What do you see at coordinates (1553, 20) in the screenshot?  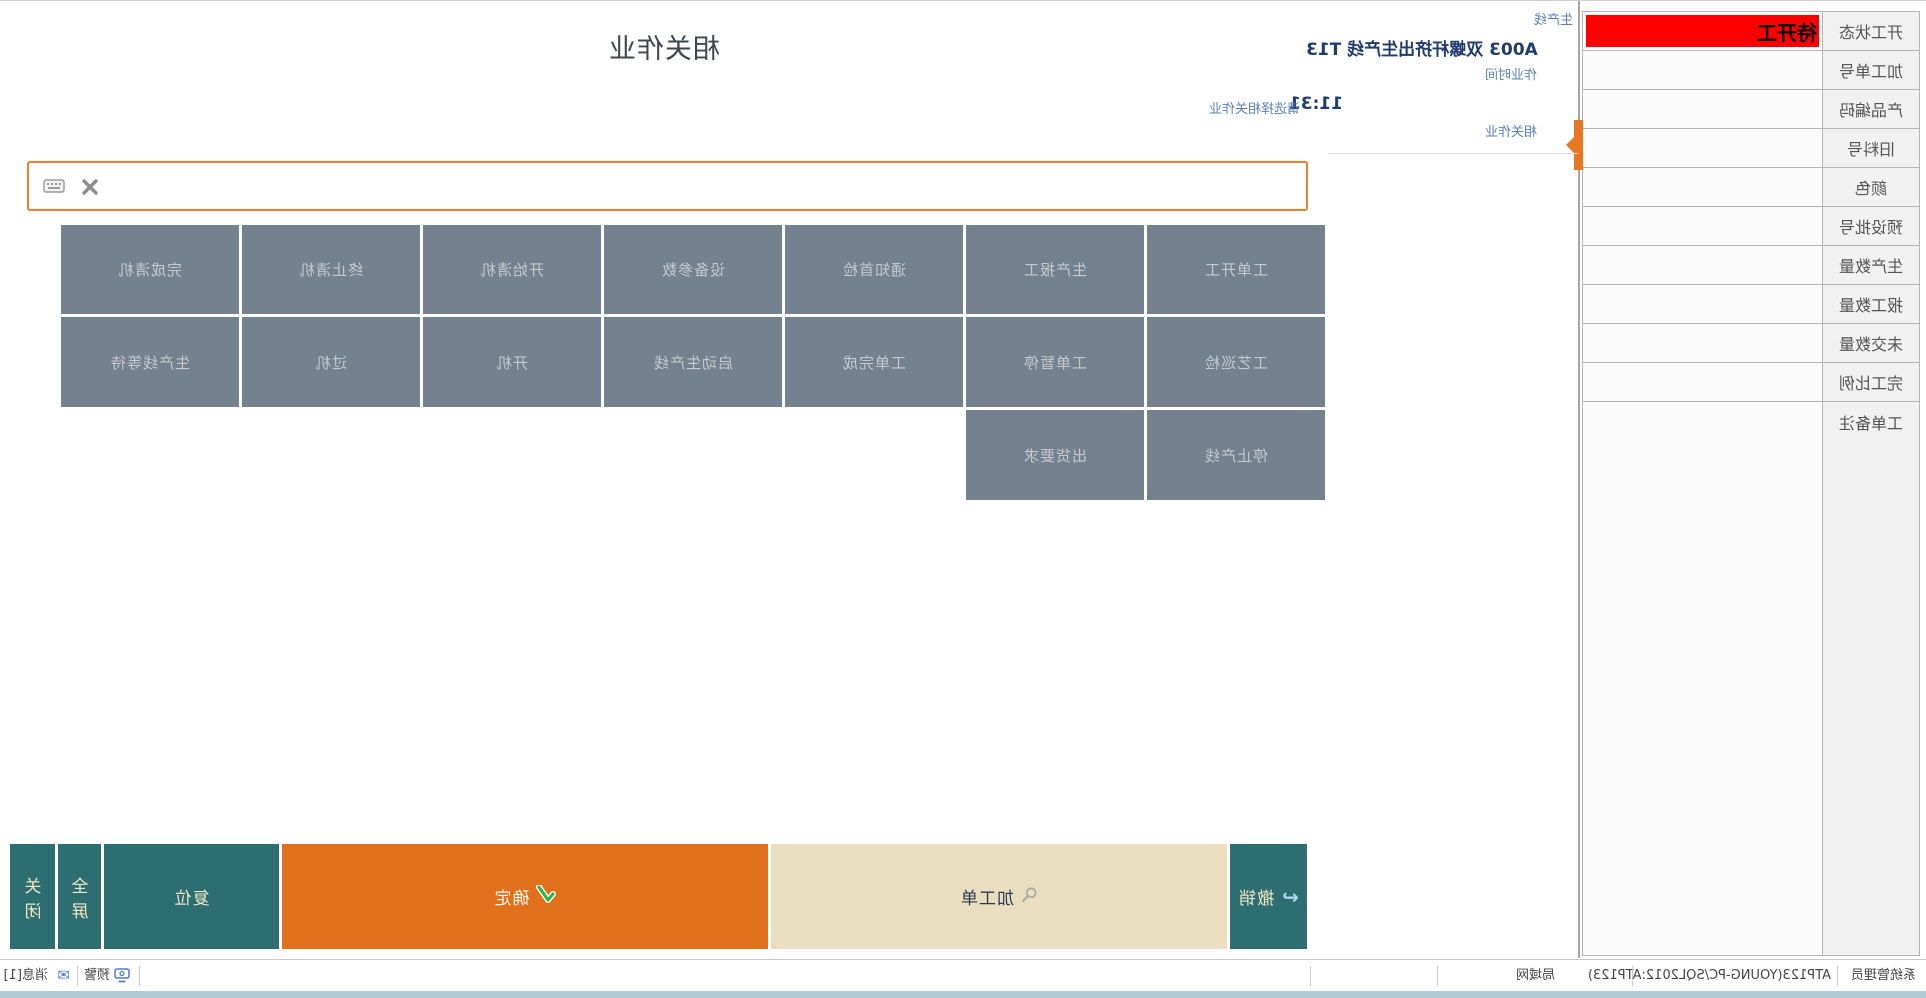 I see `production-line-label: 生产线` at bounding box center [1553, 20].